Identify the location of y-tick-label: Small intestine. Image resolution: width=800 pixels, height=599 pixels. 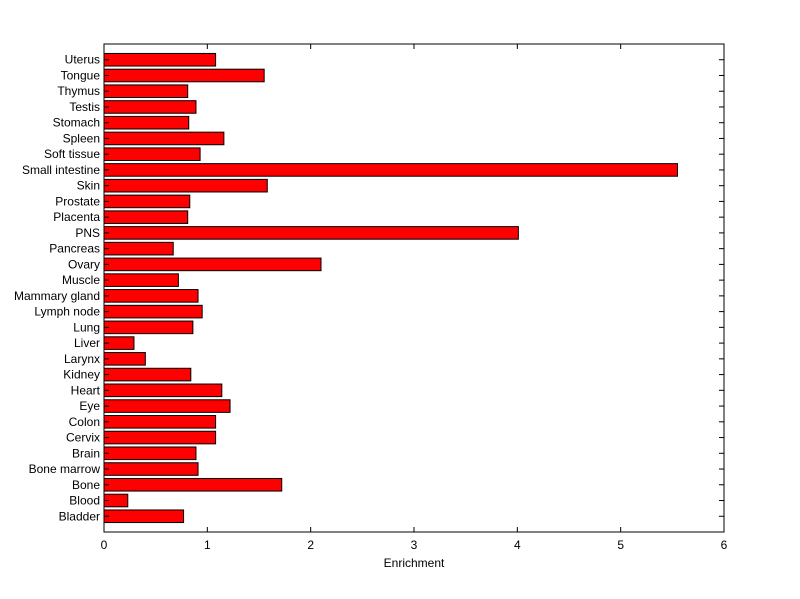
(61, 170).